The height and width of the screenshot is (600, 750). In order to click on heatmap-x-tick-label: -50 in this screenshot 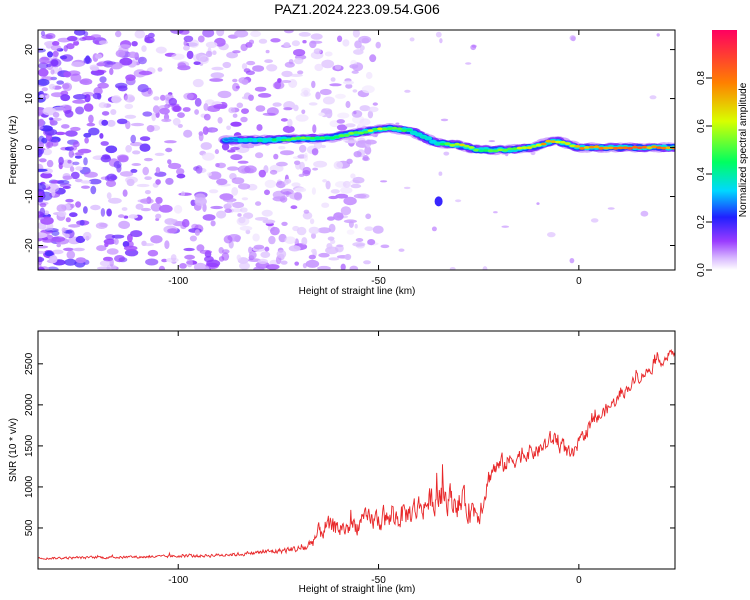, I will do `click(378, 281)`.